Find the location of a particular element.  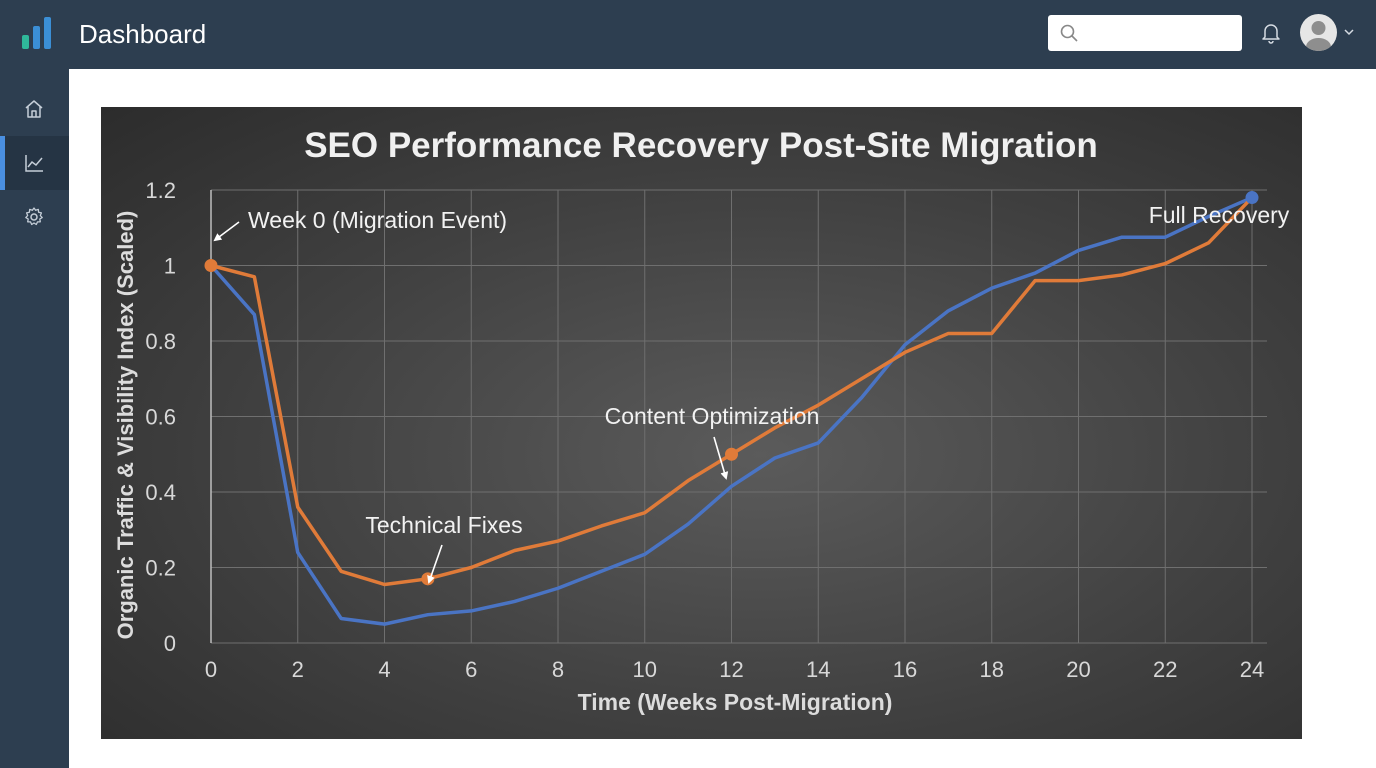

x-tick-label: 4 is located at coordinates (384, 669).